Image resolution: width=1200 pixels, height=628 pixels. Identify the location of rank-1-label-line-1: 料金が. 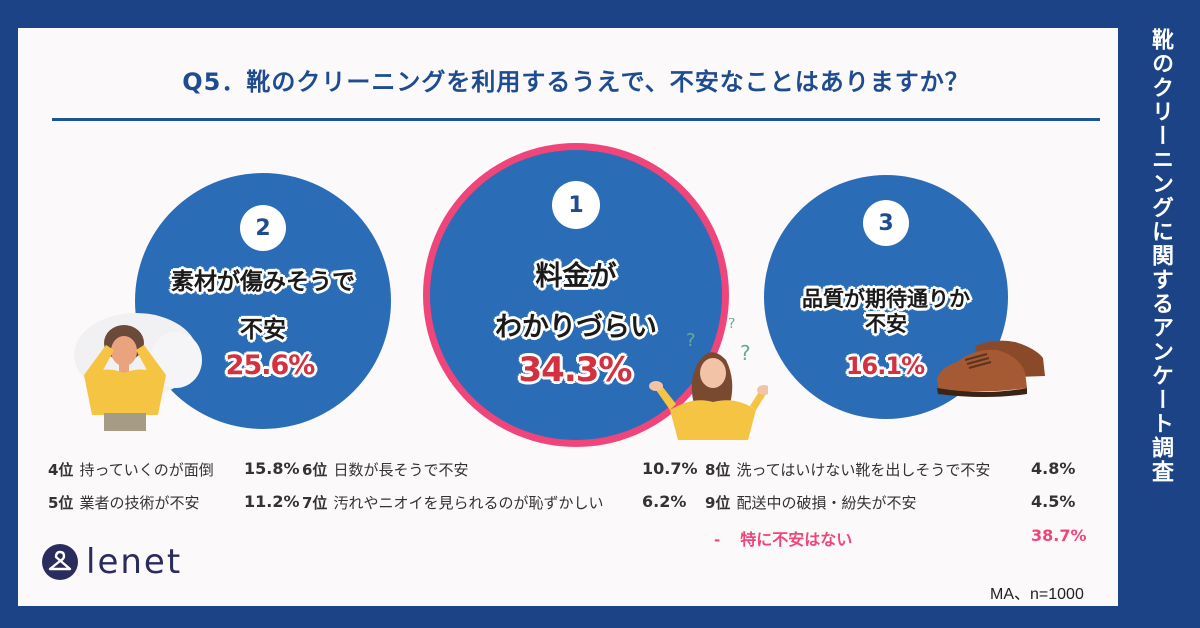
(576, 276).